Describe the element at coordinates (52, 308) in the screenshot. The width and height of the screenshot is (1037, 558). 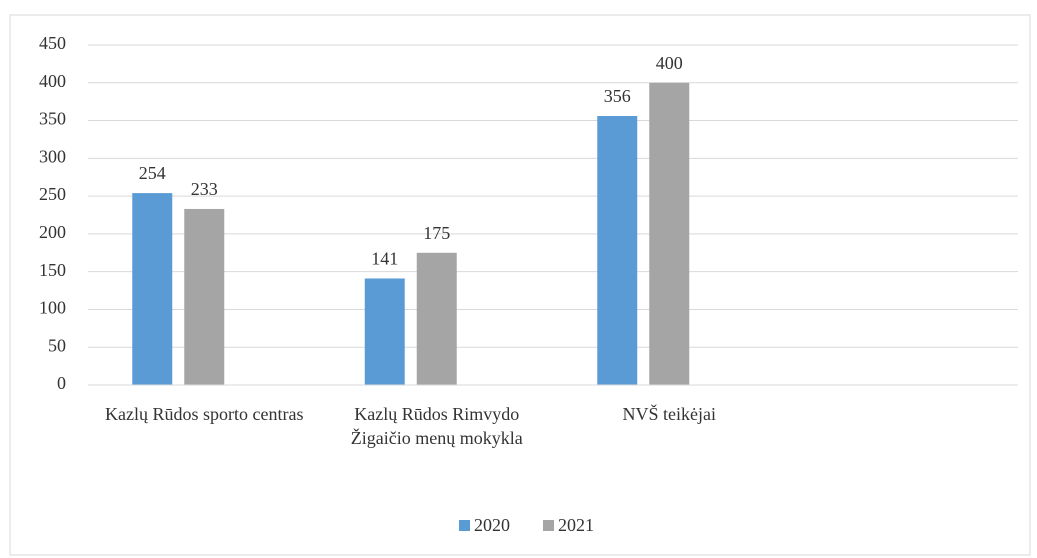
I see `y-tick-label: 100` at that location.